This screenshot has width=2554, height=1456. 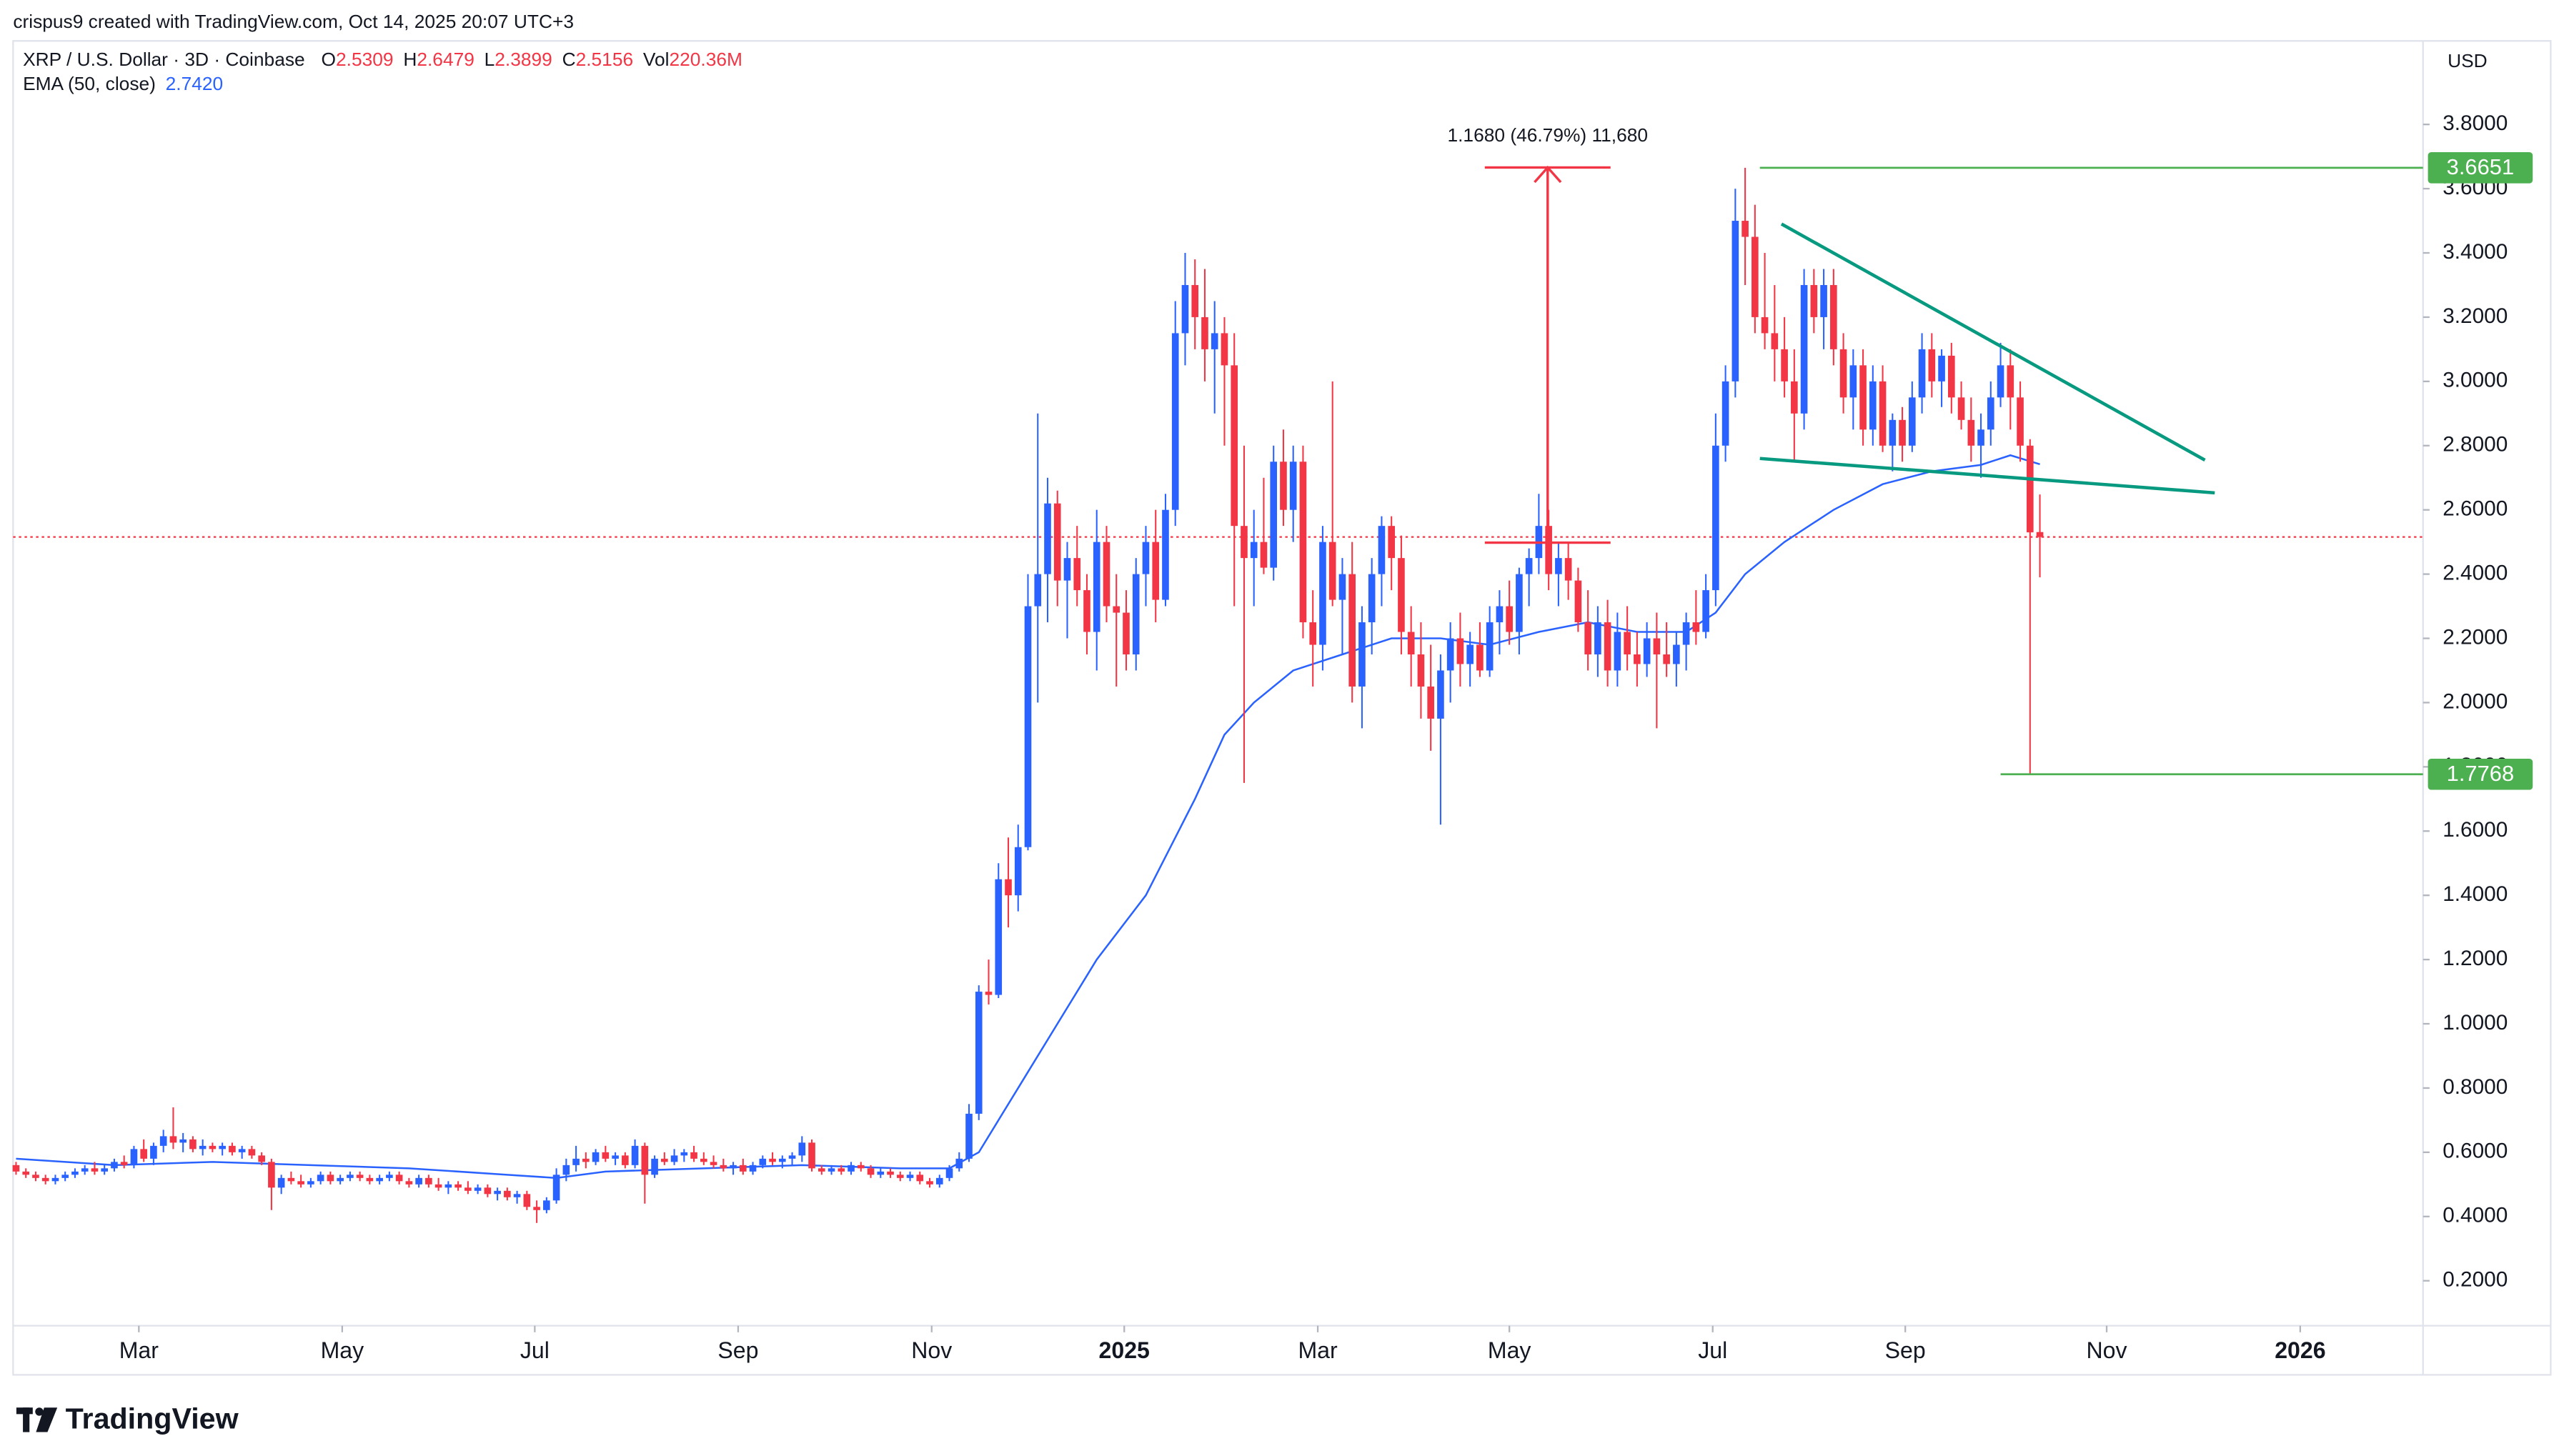 I want to click on y-tick-label: 1.6000, so click(x=2475, y=830).